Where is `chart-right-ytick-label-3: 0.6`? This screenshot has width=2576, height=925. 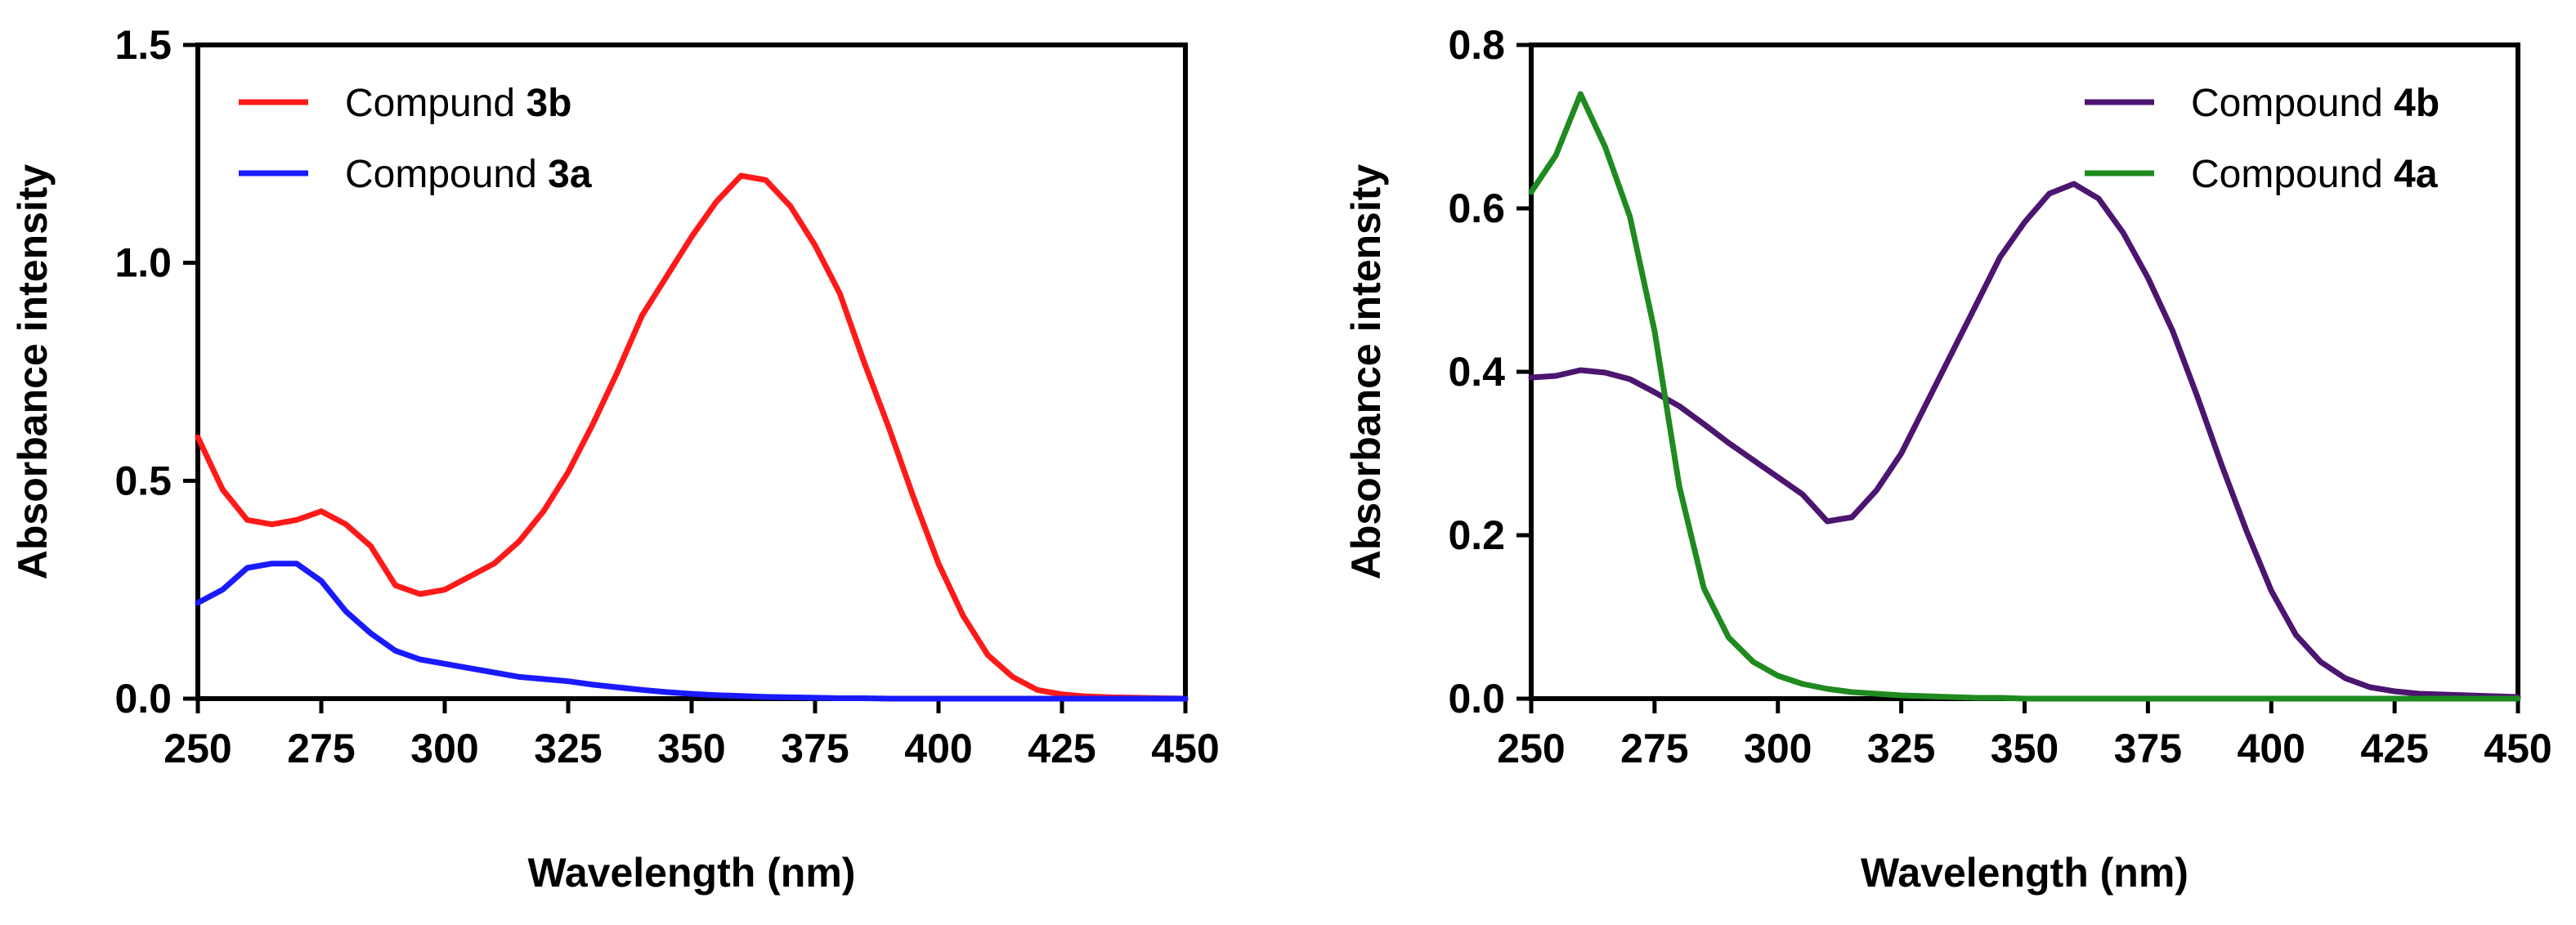 chart-right-ytick-label-3: 0.6 is located at coordinates (1476, 208).